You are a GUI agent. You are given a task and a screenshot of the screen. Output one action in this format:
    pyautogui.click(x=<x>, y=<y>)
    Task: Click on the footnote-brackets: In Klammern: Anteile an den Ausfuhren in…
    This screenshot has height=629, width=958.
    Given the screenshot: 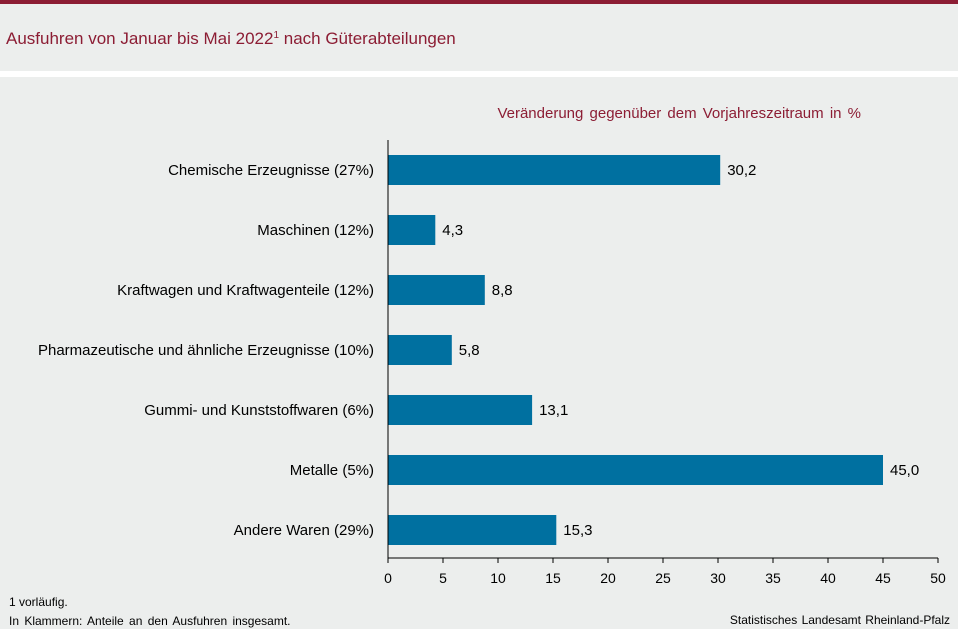 What is the action you would take?
    pyautogui.click(x=150, y=621)
    